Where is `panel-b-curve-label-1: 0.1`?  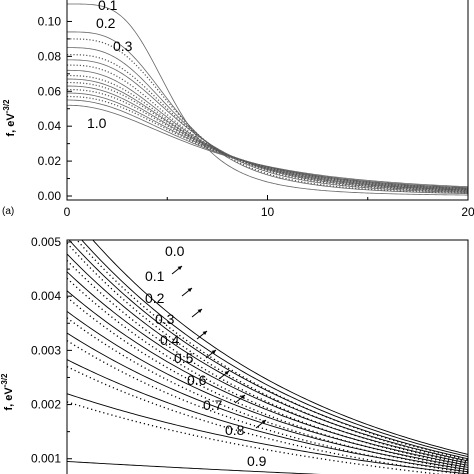
panel-b-curve-label-1: 0.1 is located at coordinates (155, 276).